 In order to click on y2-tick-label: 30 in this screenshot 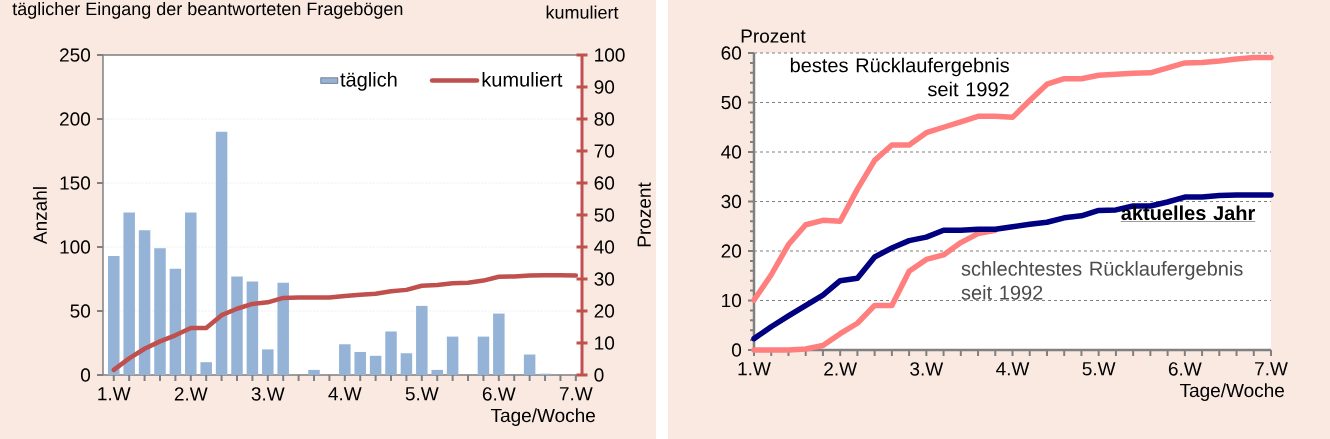, I will do `click(604, 279)`.